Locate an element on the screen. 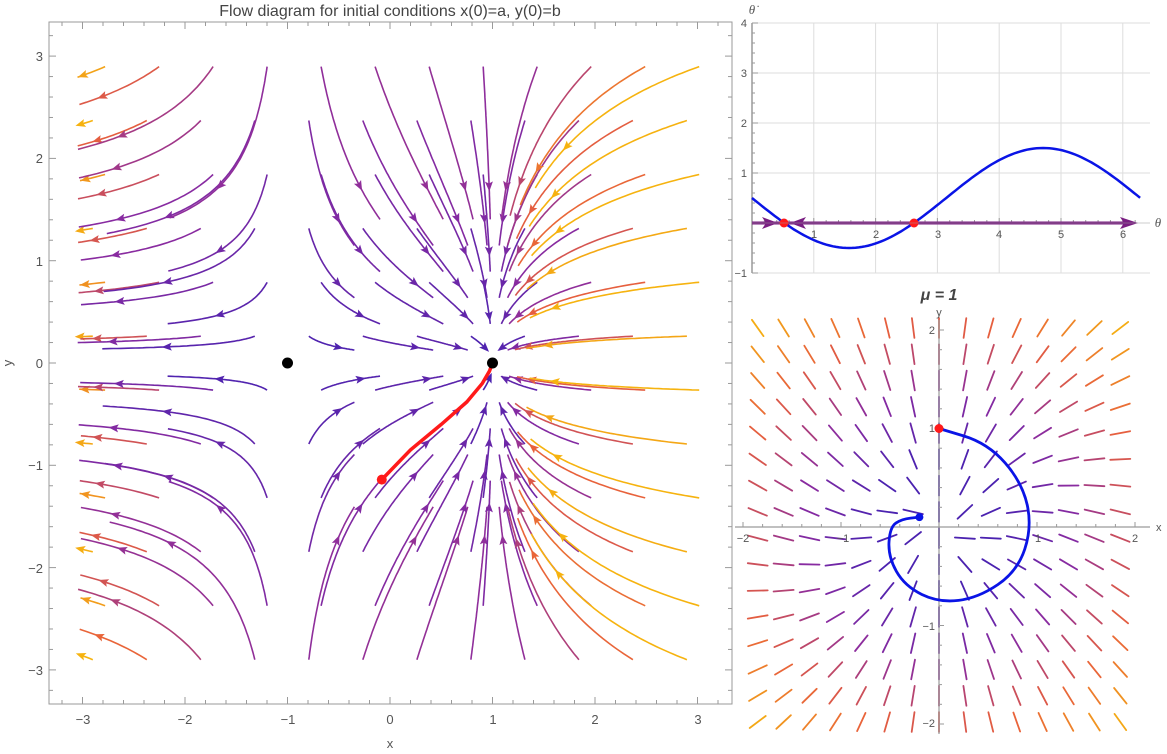 This screenshot has height=754, width=1167. df-y-tick: 2 is located at coordinates (932, 331).